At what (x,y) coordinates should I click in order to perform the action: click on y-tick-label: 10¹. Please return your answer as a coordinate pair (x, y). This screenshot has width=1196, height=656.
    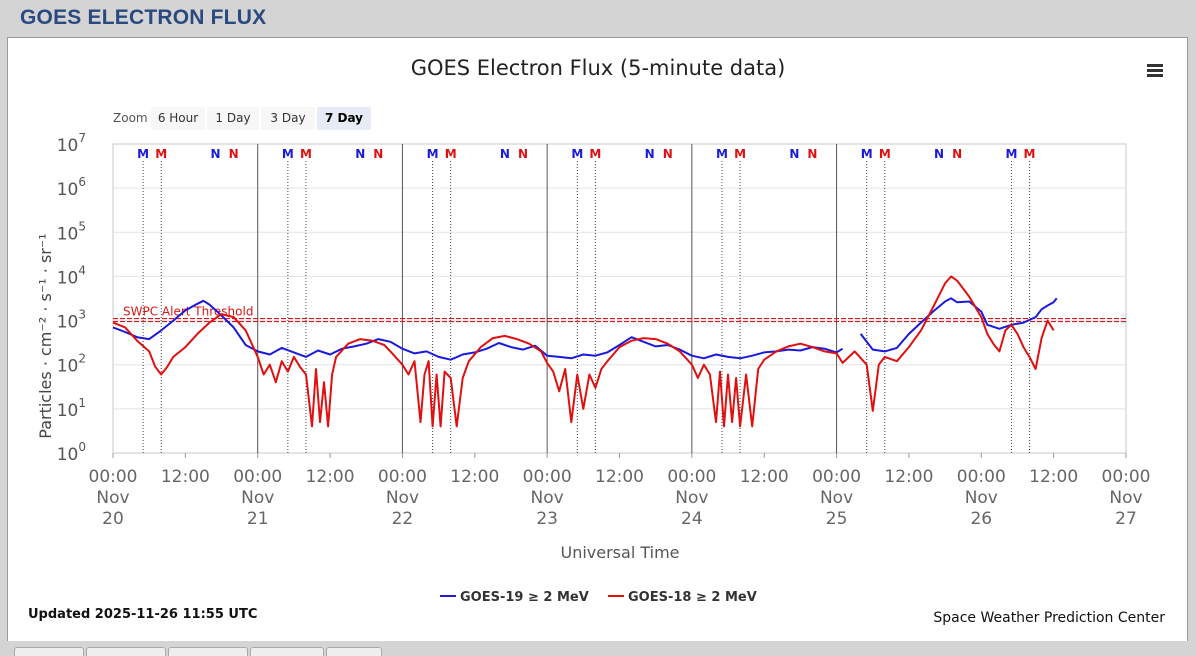
    Looking at the image, I should click on (71, 408).